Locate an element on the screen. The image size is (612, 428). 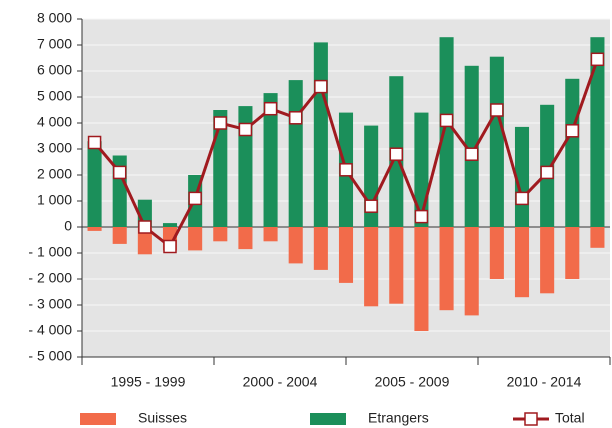
legend-label: Etrangers is located at coordinates (398, 418).